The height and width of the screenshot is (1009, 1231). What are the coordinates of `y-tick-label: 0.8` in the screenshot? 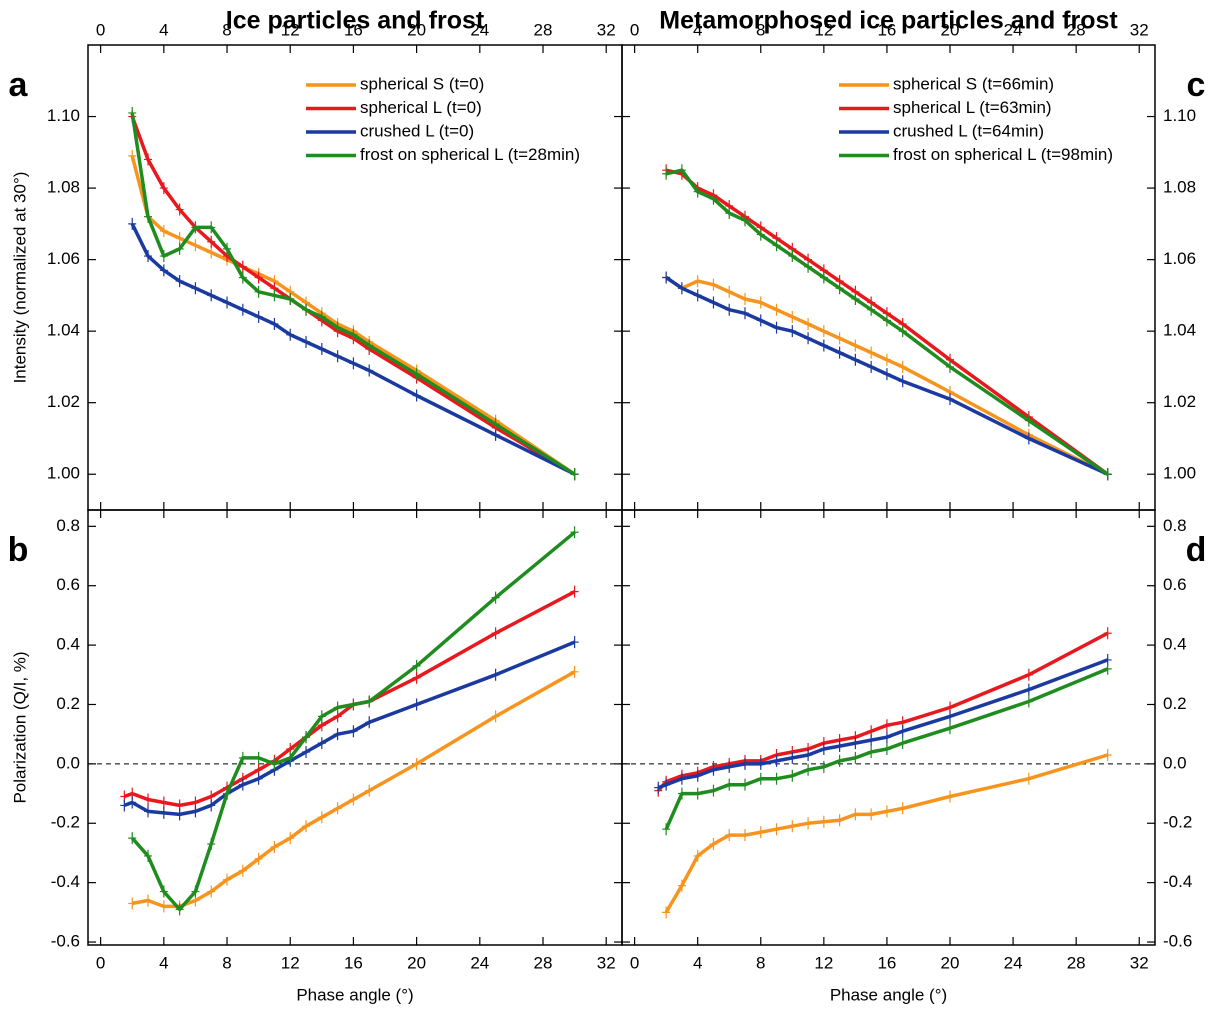 It's located at (1175, 525).